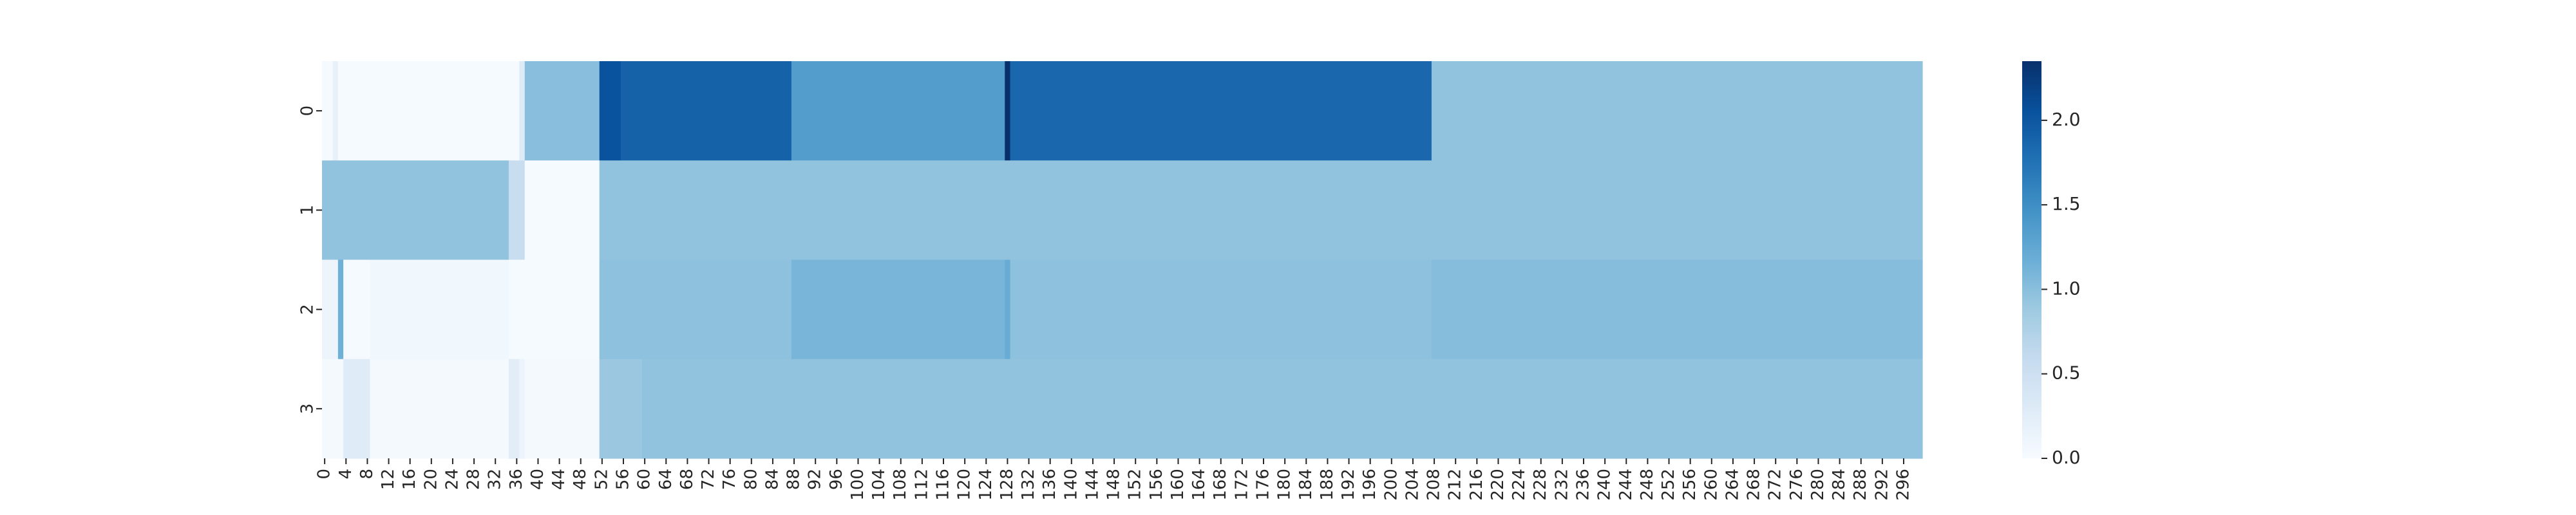  Describe the element at coordinates (1477, 485) in the screenshot. I see `x-tick-label: 216` at that location.